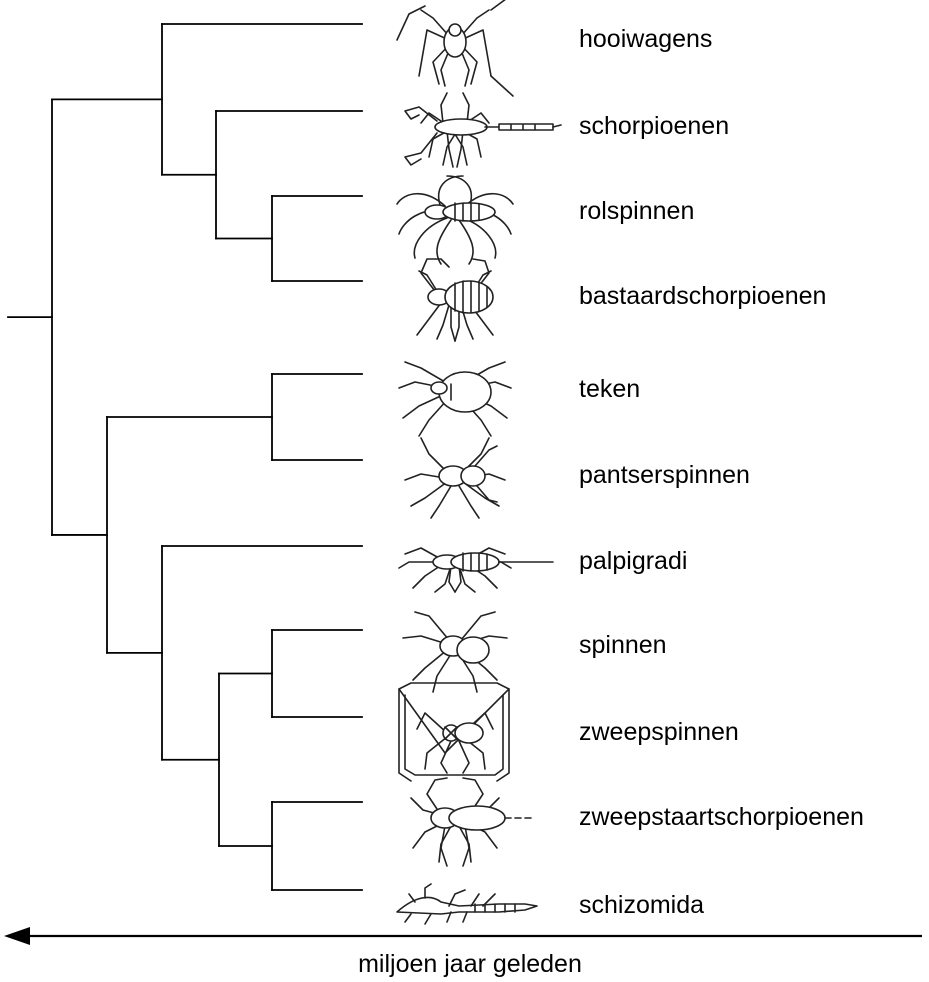 The width and height of the screenshot is (929, 982). What do you see at coordinates (702, 296) in the screenshot?
I see `taxon-label: bastaardschorpioenen` at bounding box center [702, 296].